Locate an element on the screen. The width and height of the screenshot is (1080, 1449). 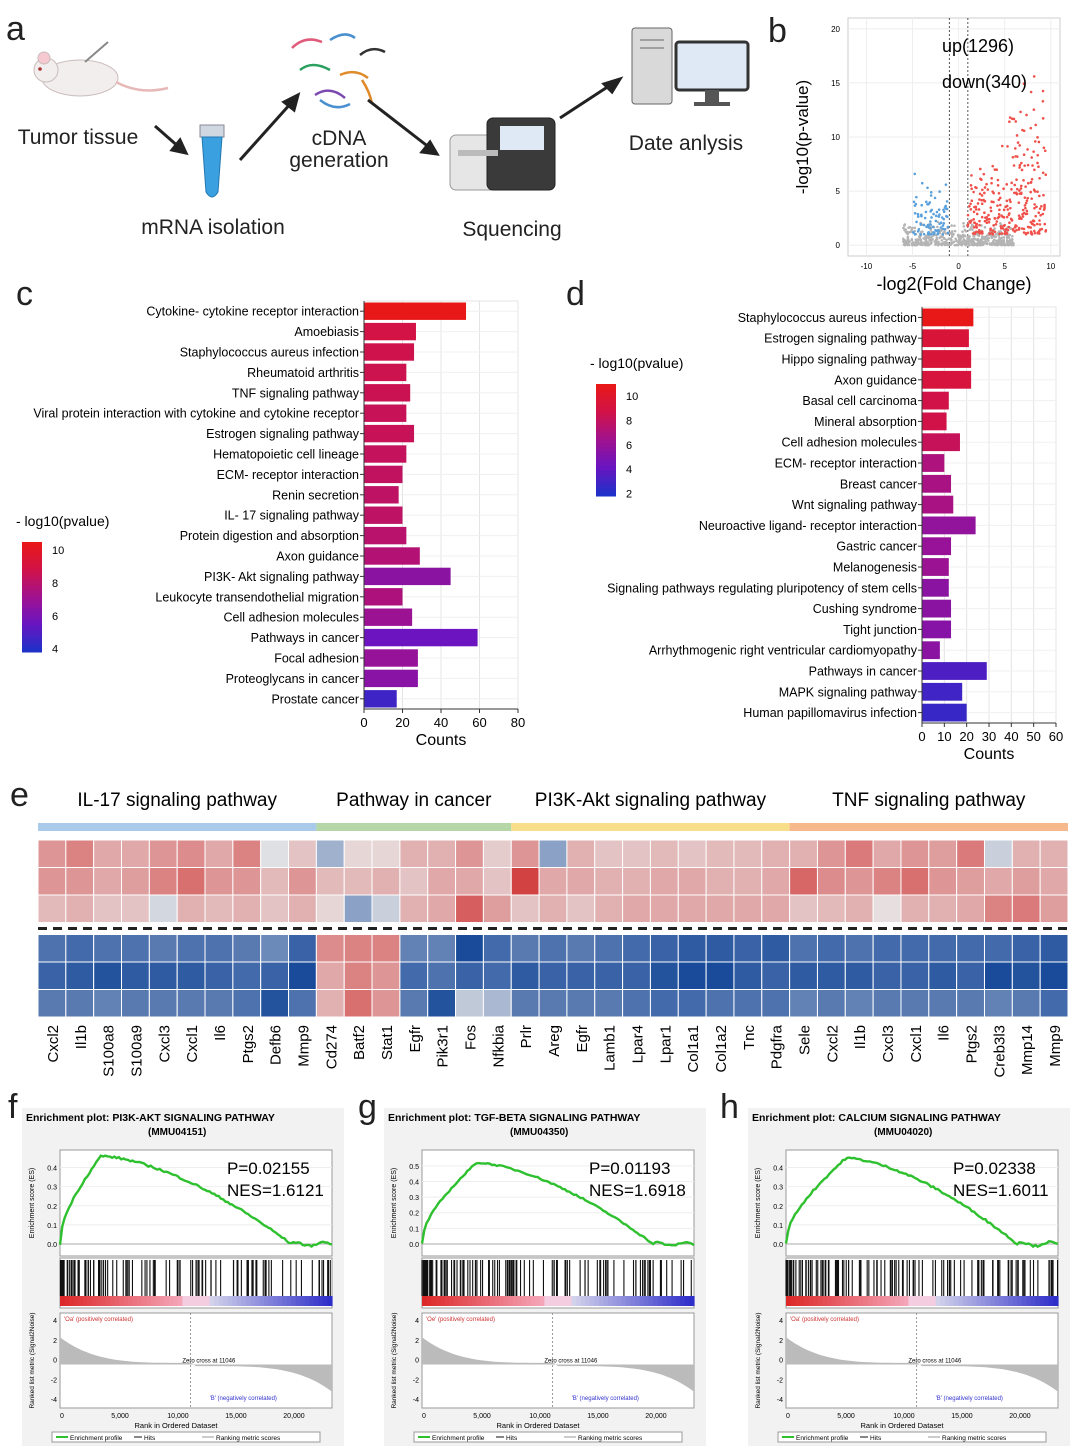
x-axis-label: Rank in Ordered Dataset is located at coordinates (177, 1425).